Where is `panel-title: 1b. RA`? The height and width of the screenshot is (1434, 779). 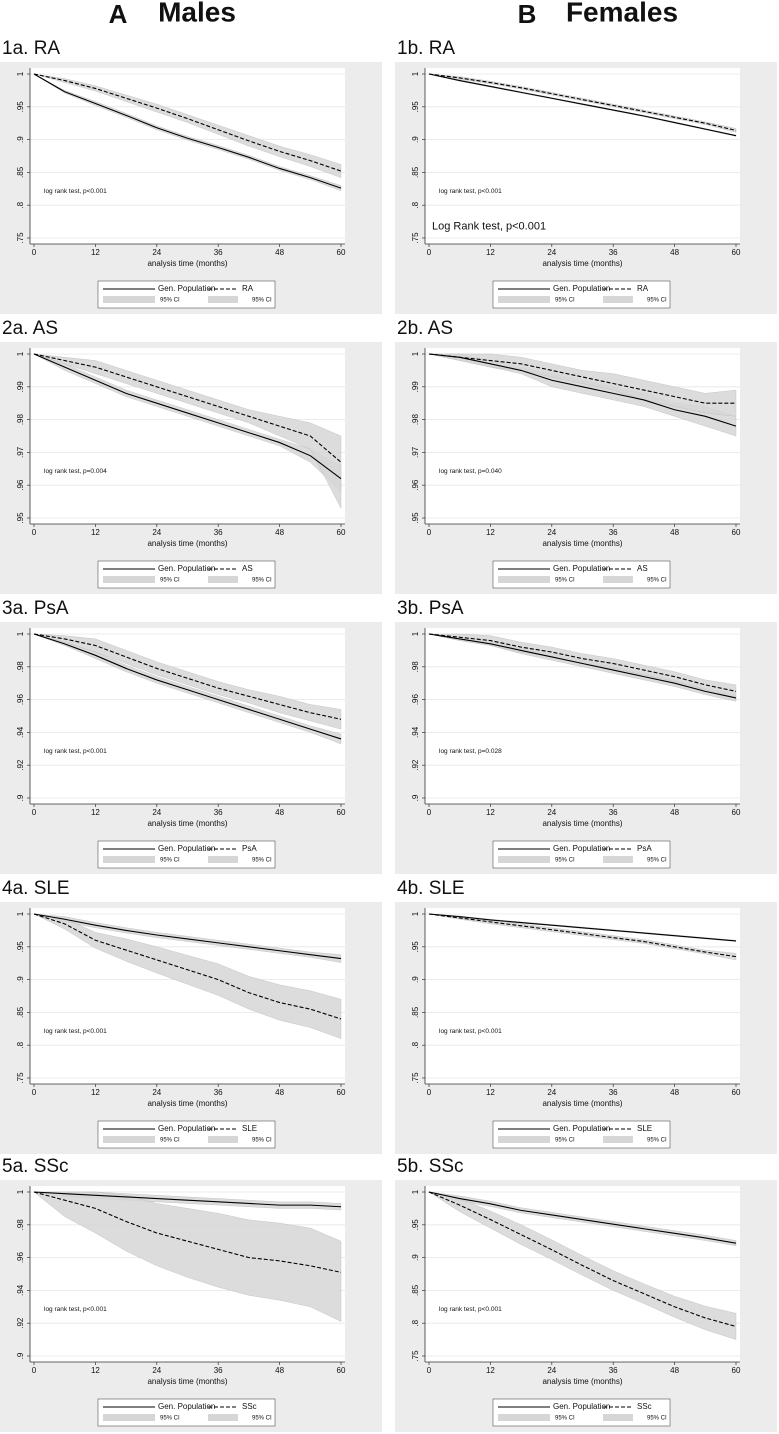
panel-title: 1b. RA is located at coordinates (426, 48).